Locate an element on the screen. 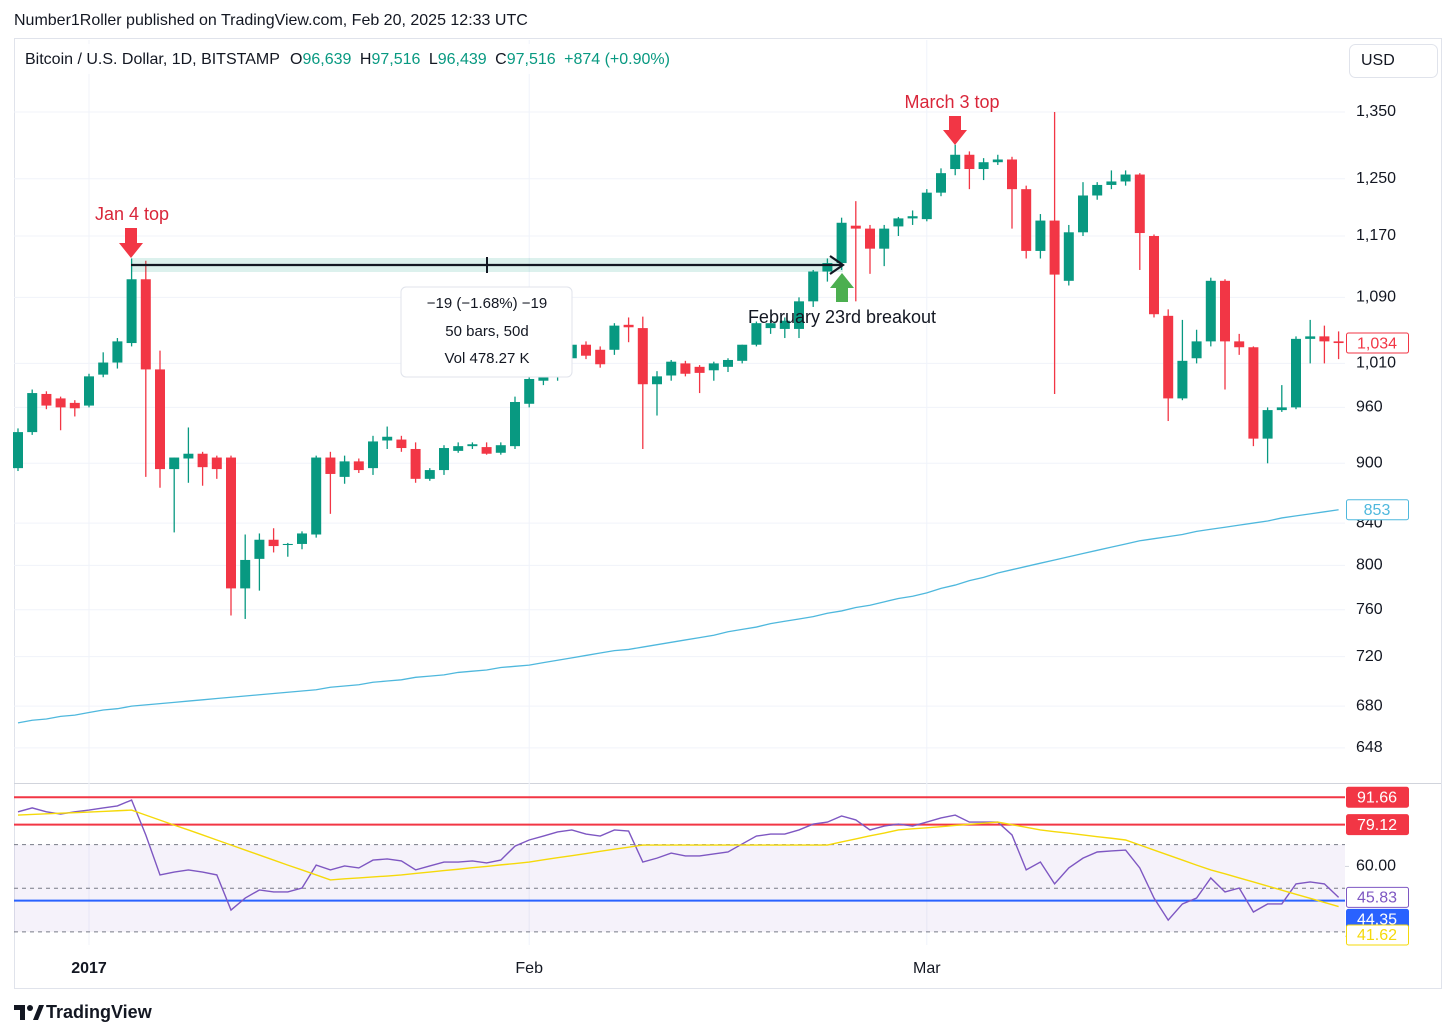  legend-backdrop is located at coordinates (376, 59).